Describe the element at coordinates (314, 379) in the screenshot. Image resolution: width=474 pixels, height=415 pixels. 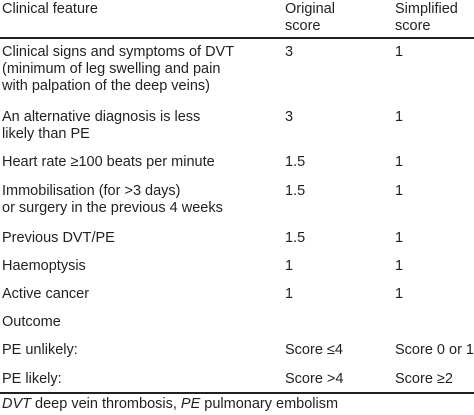
I see `outcome-pe-likely-original: Score >4` at that location.